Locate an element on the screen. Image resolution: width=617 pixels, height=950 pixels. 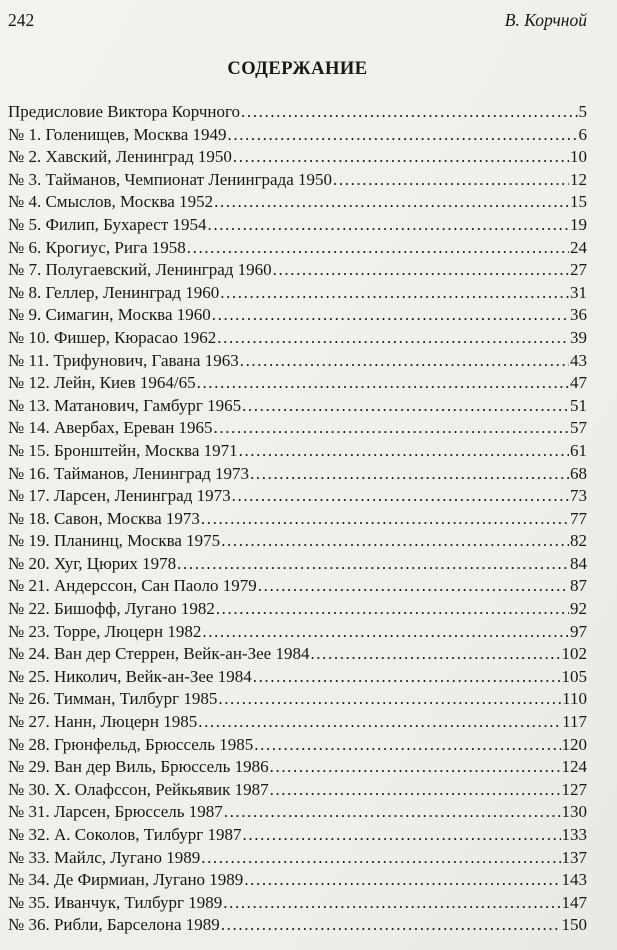
toc-entry: № 22. Бишофф, Лугано 1982 92 is located at coordinates (297, 610).